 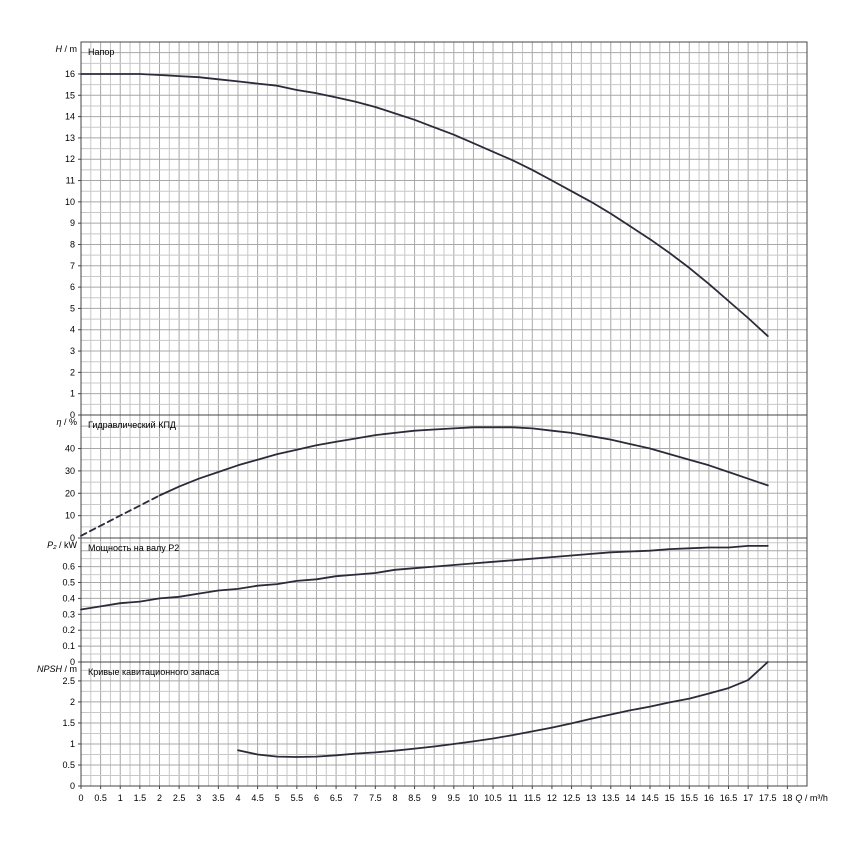 I want to click on series-line-power, so click(x=424, y=578).